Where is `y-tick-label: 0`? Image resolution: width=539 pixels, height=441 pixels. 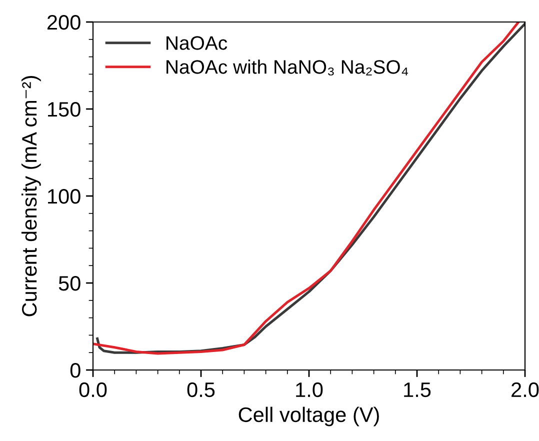 y-tick-label: 0 is located at coordinates (75, 370).